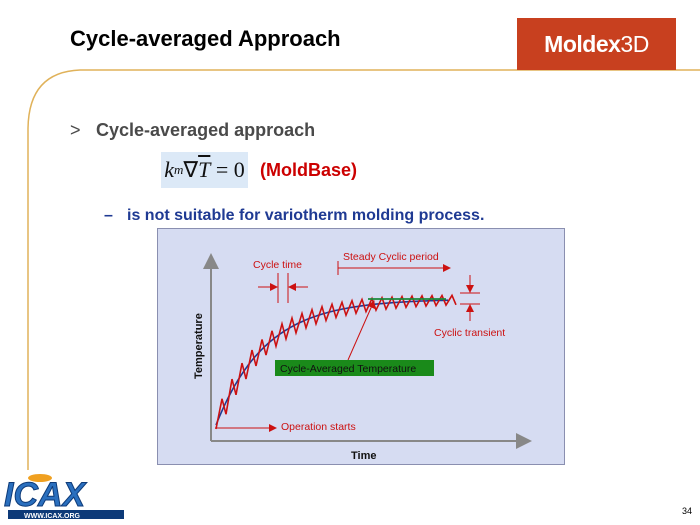 The height and width of the screenshot is (525, 700). Describe the element at coordinates (40, 478) in the screenshot. I see `icax-logo-swoosh` at that location.